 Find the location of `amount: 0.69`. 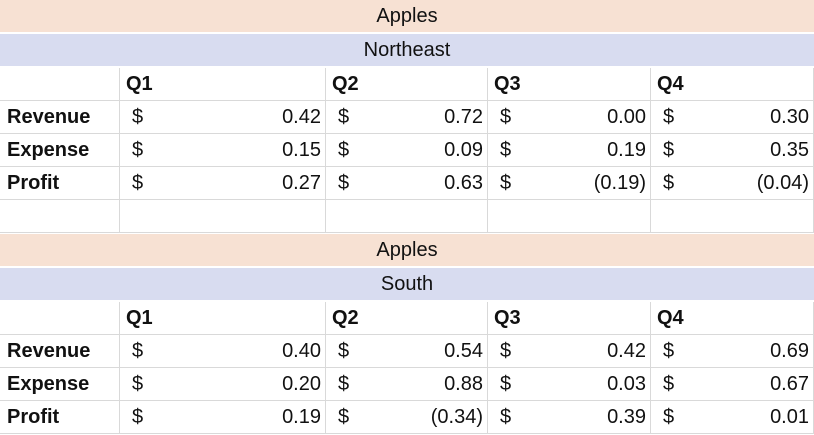

amount: 0.69 is located at coordinates (789, 350).